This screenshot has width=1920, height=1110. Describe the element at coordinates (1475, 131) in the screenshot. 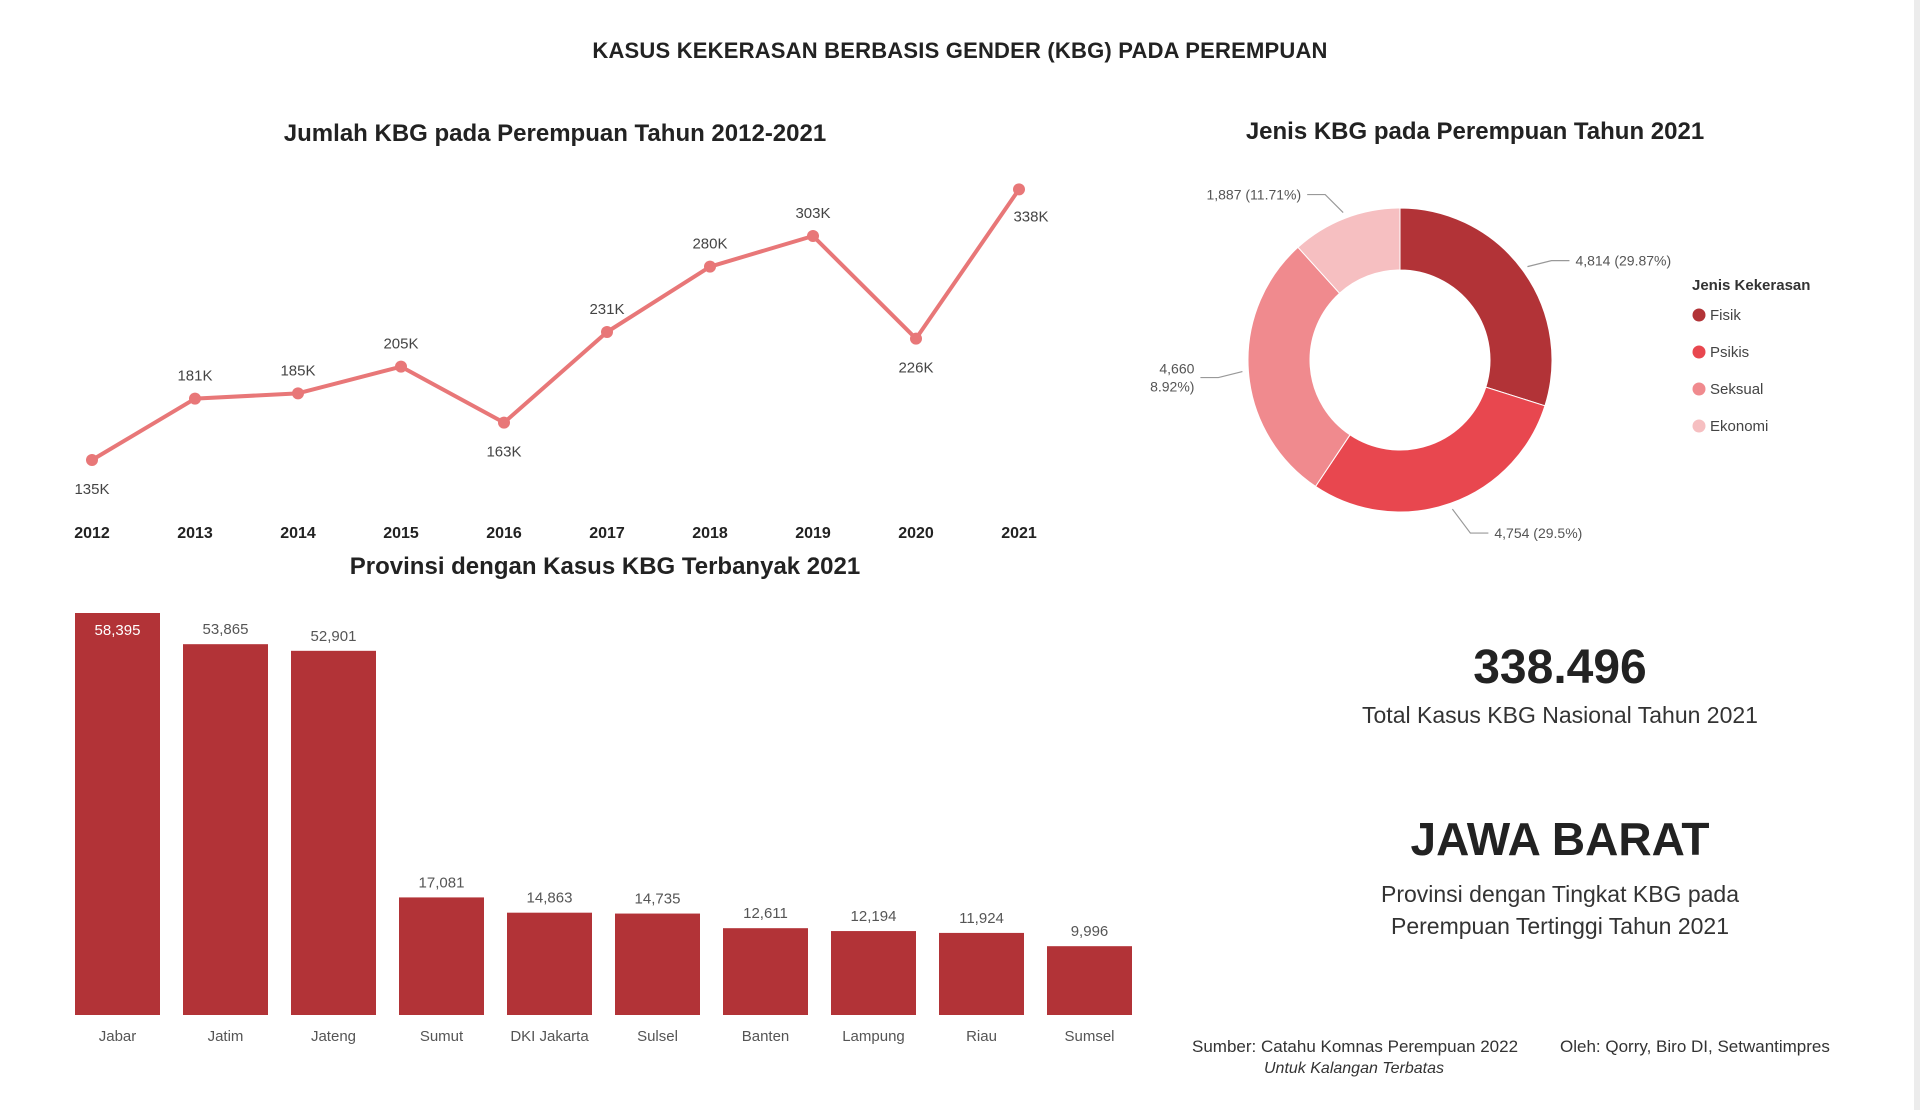

I see `donut-chart-title: Jenis KBG pada Perempuan Tahun 2021` at that location.